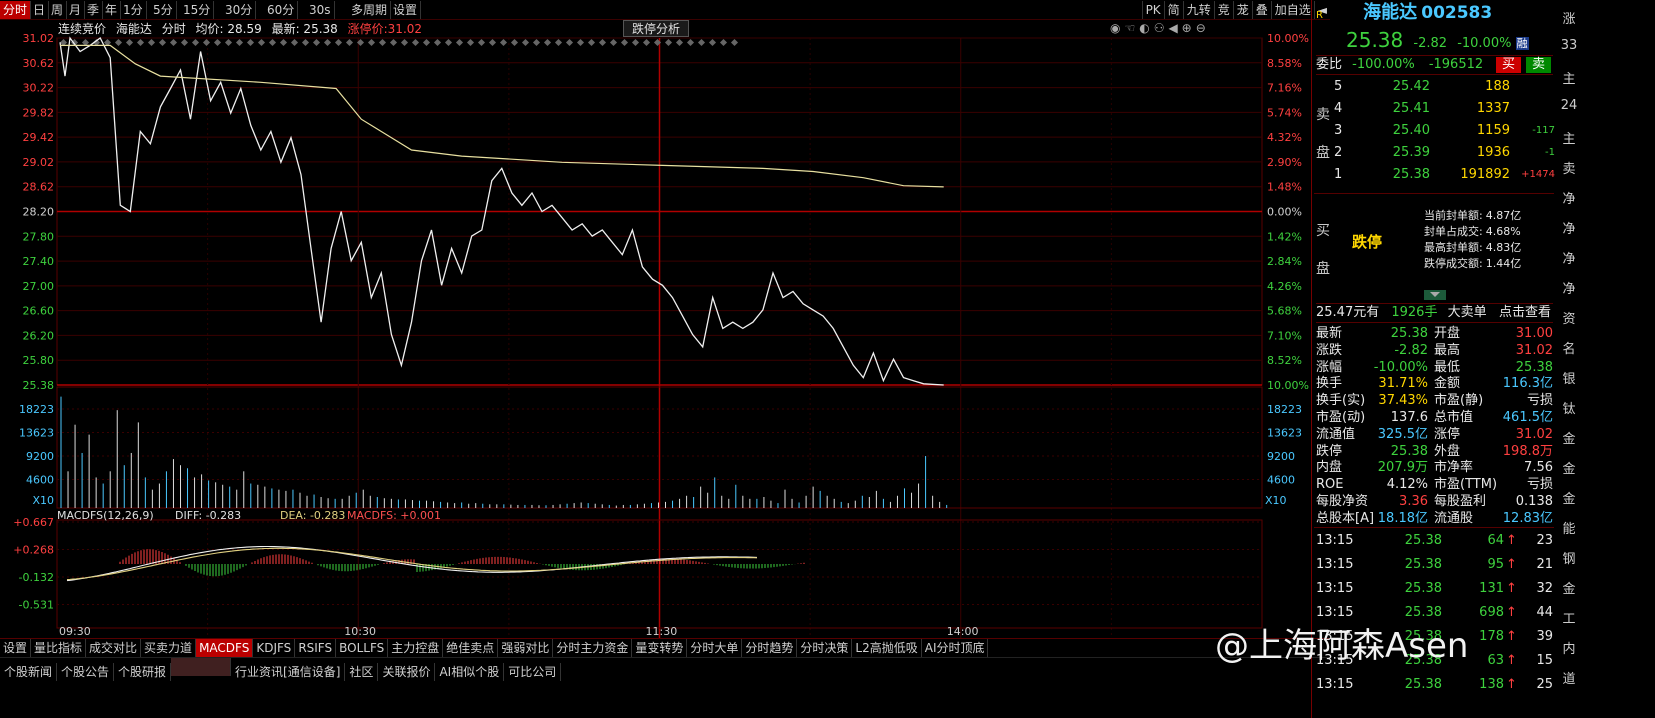 The height and width of the screenshot is (718, 1655). What do you see at coordinates (94, 10) in the screenshot?
I see `period-tab-4: 季` at bounding box center [94, 10].